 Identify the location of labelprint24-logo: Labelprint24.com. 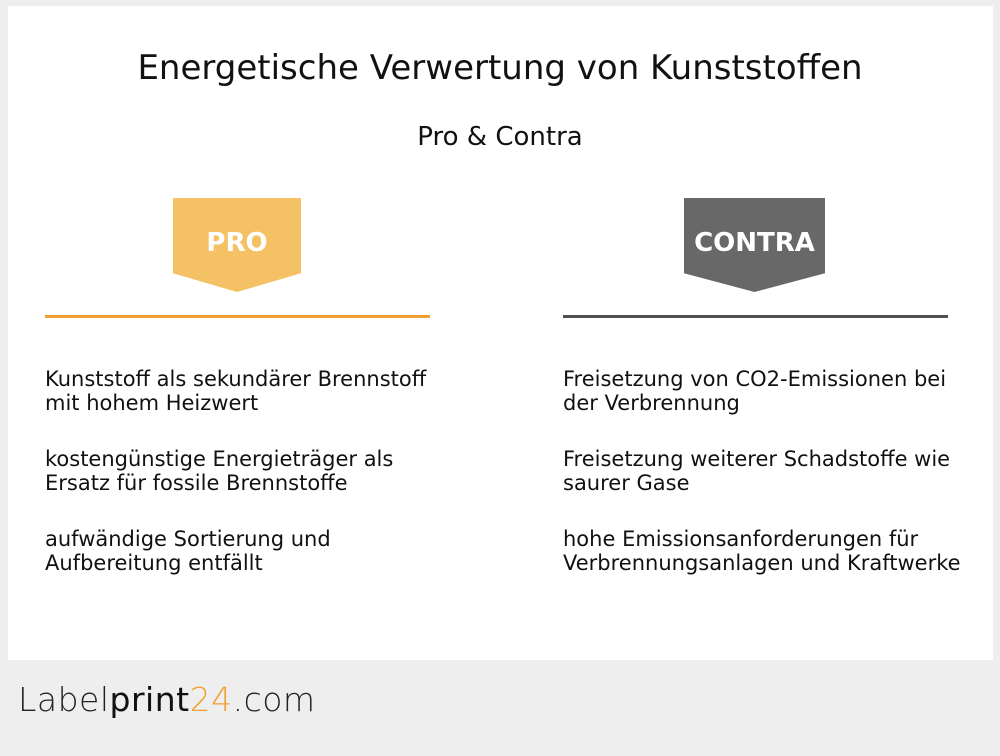
(167, 699).